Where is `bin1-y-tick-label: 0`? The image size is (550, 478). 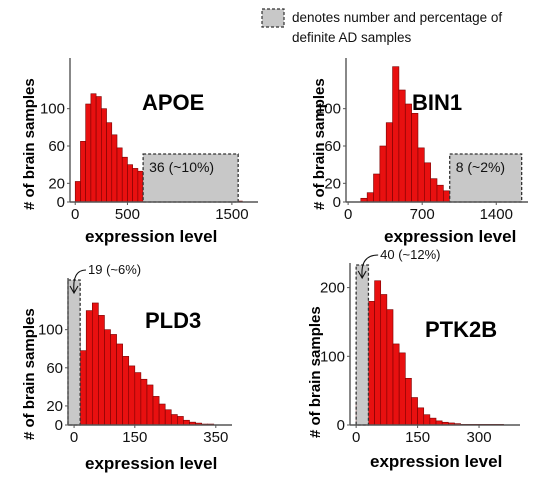 bin1-y-tick-label: 0 is located at coordinates (337, 202).